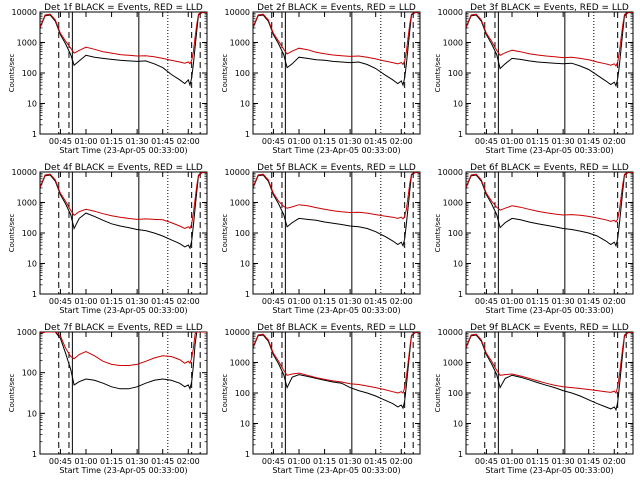 The image size is (640, 480). I want to click on chart-title: Det 8f BLACK = Events, RED = LLD, so click(336, 328).